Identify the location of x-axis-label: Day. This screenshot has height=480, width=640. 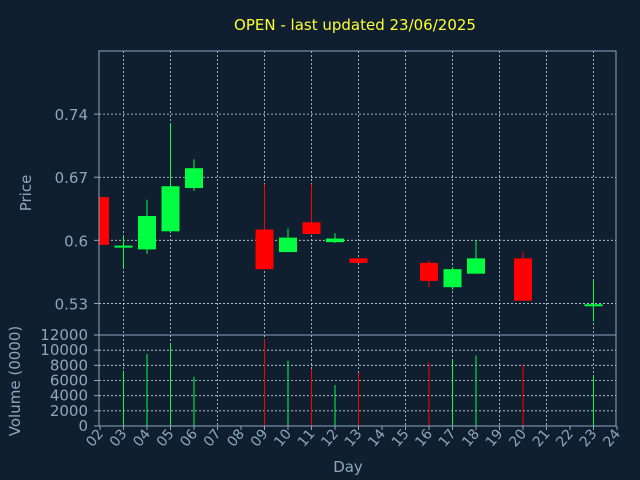
(348, 467).